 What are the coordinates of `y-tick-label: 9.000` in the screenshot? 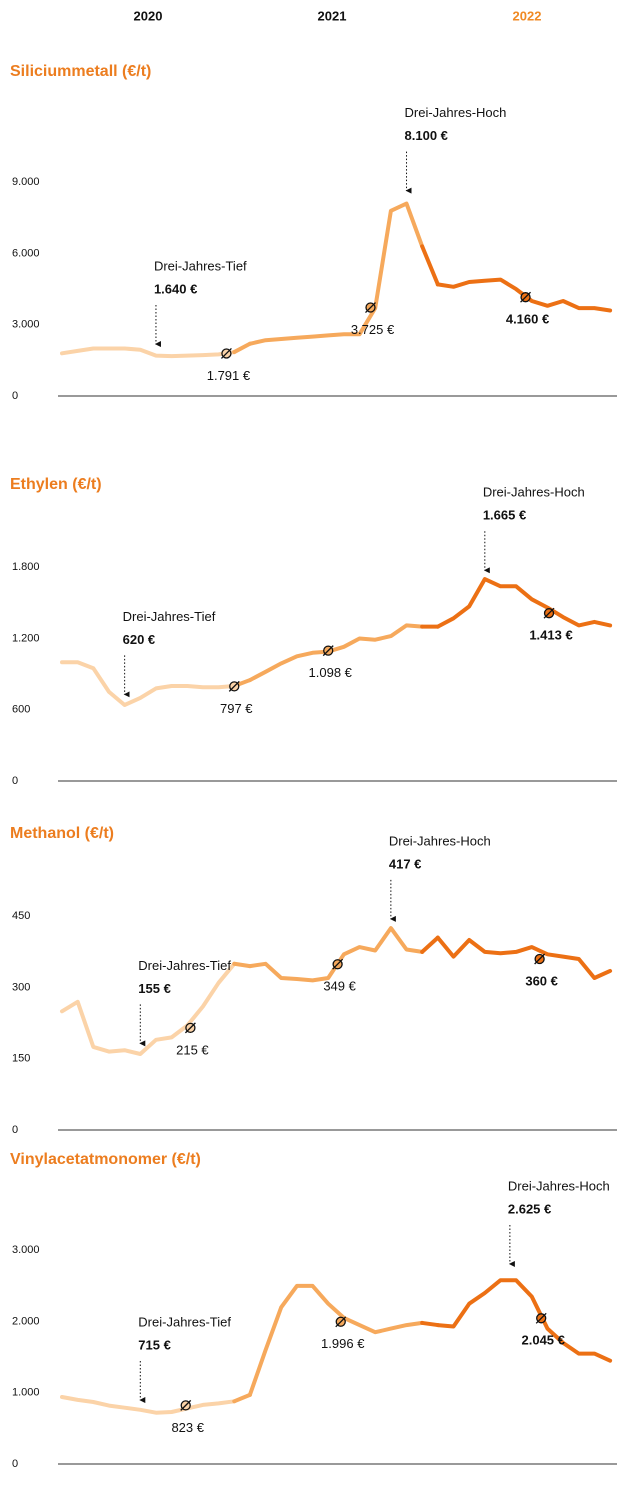 It's located at (26, 182).